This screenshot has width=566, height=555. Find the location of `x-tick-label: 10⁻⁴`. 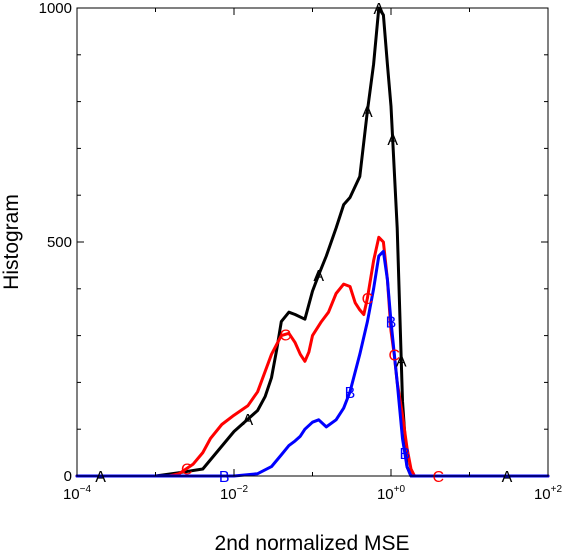

x-tick-label: 10⁻⁴ is located at coordinates (77, 493).